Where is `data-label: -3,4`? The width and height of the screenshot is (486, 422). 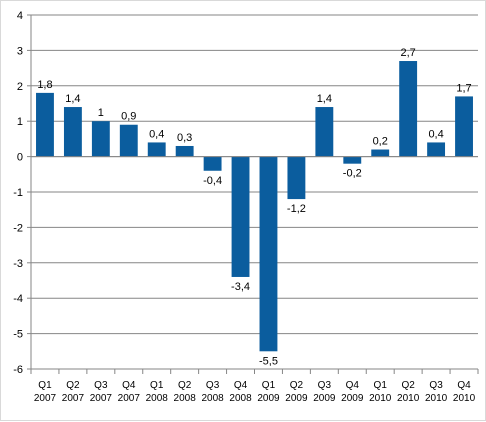
data-label: -3,4 is located at coordinates (240, 287).